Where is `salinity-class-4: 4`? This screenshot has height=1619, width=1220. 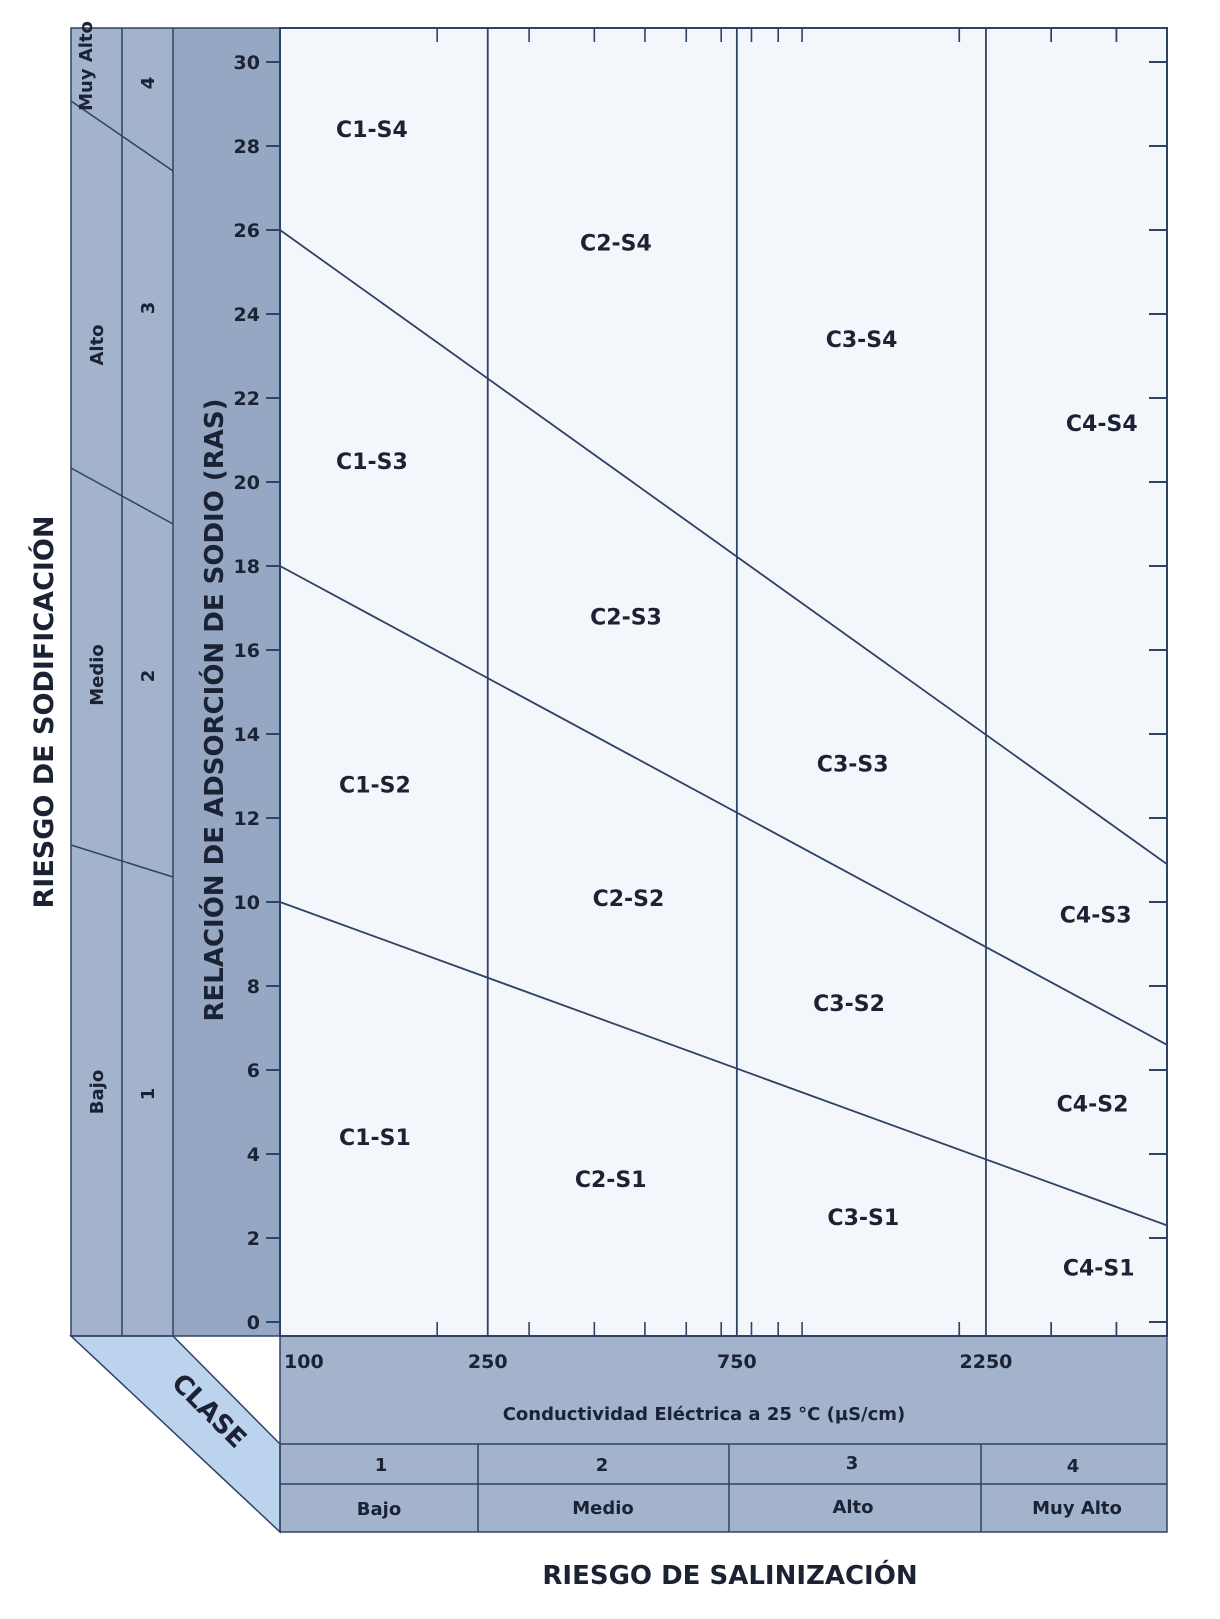
salinity-class-4: 4 is located at coordinates (1073, 1466).